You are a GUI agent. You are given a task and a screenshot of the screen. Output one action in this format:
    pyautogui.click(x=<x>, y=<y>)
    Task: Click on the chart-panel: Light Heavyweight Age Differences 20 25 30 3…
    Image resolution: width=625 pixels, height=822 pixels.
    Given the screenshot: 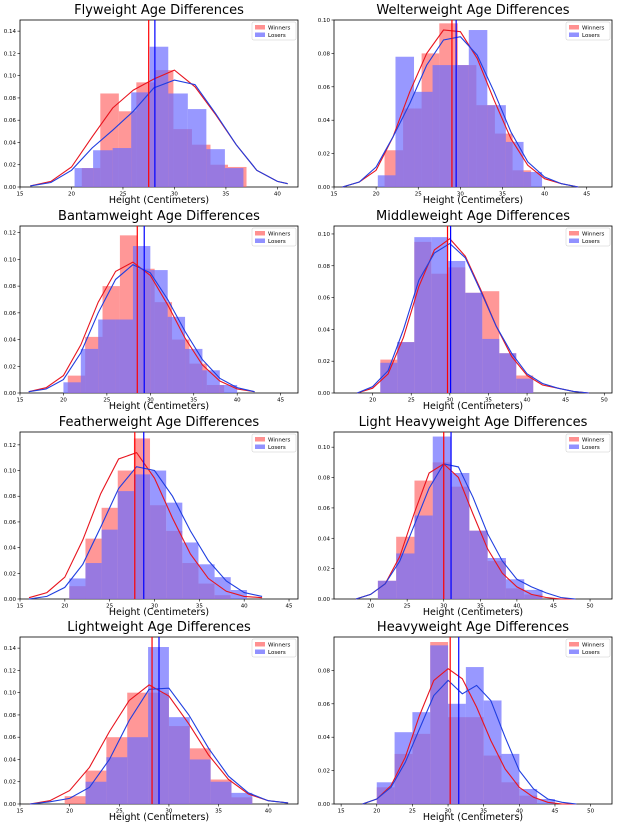 What is the action you would take?
    pyautogui.click(x=466, y=515)
    